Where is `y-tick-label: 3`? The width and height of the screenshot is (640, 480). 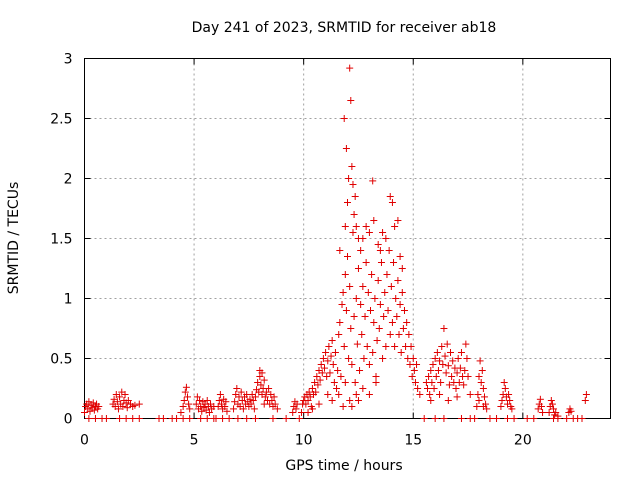 y-tick-label: 3 is located at coordinates (68, 60).